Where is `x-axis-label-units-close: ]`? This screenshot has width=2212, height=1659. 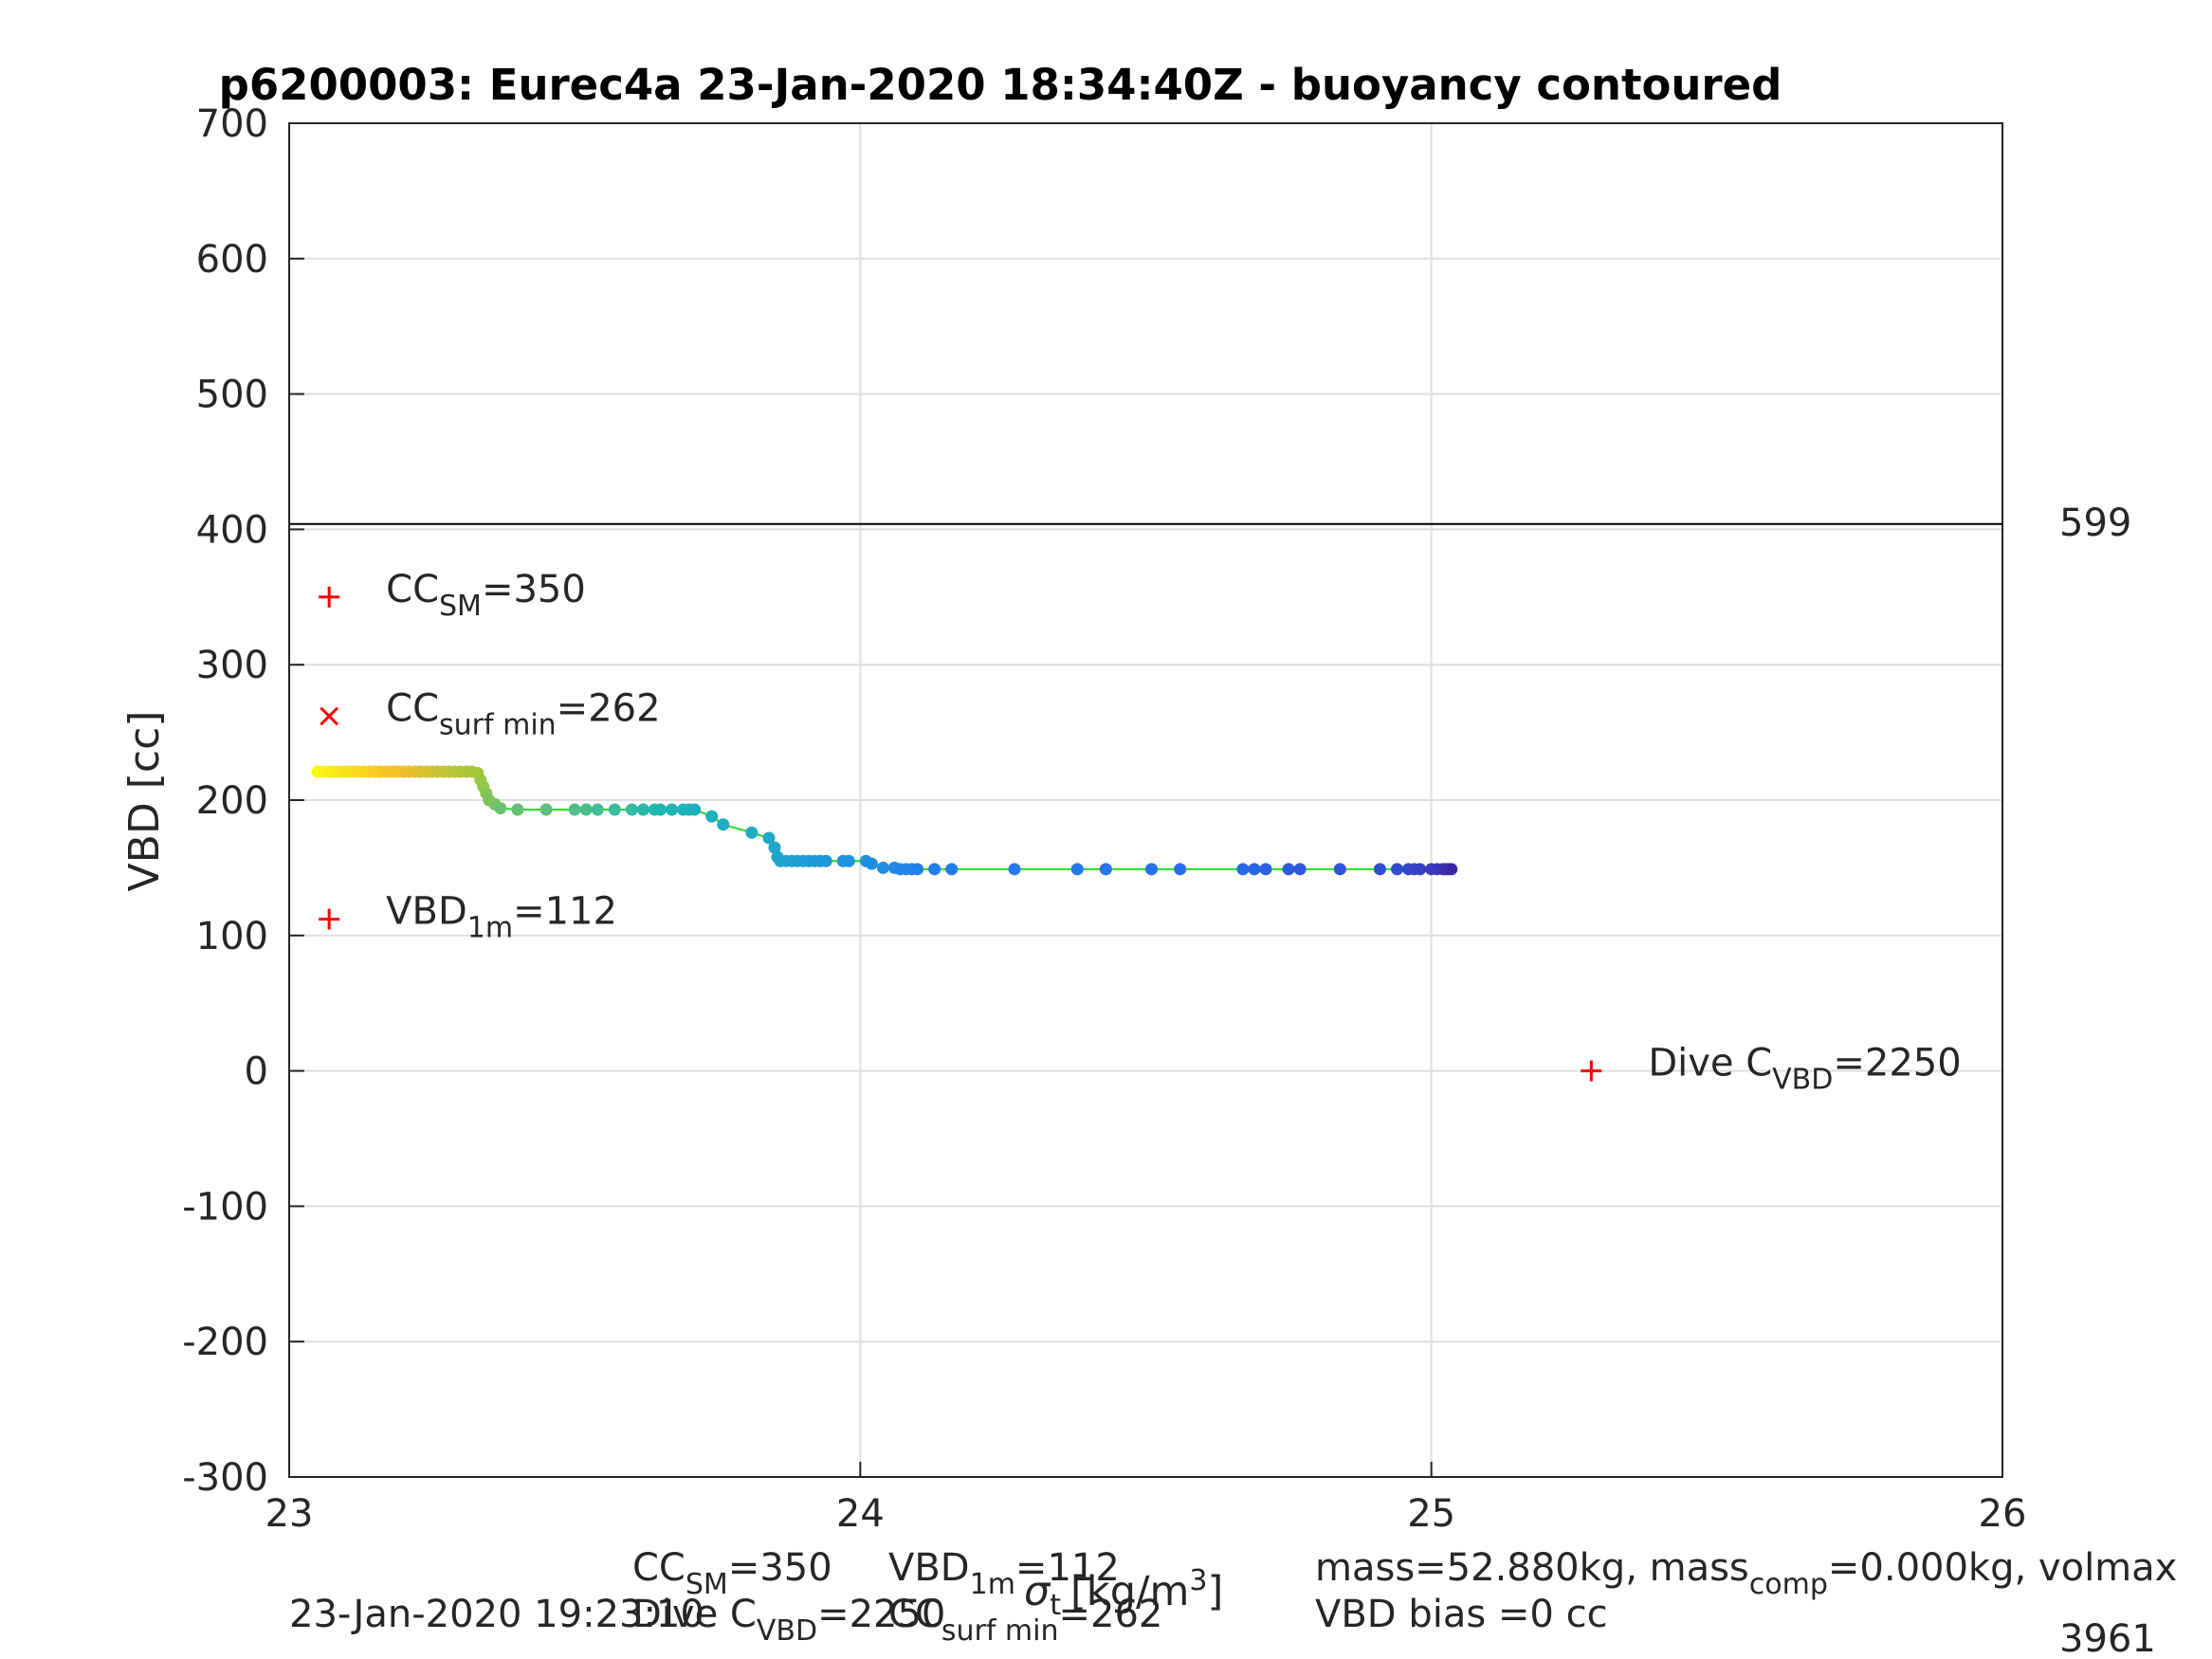 x-axis-label-units-close: ] is located at coordinates (1215, 1591).